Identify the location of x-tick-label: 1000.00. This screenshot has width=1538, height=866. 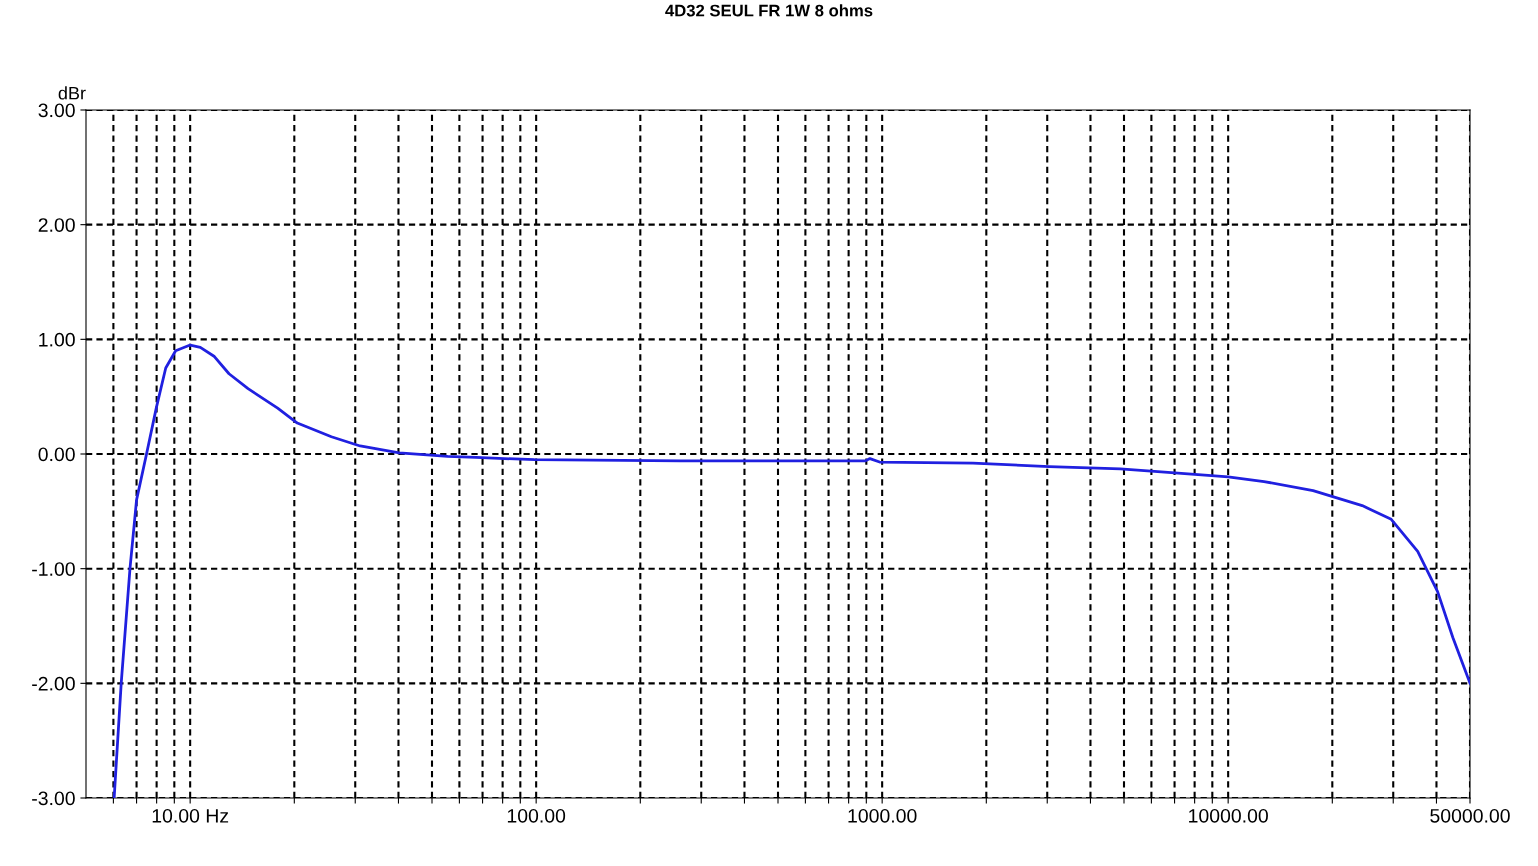
(882, 815).